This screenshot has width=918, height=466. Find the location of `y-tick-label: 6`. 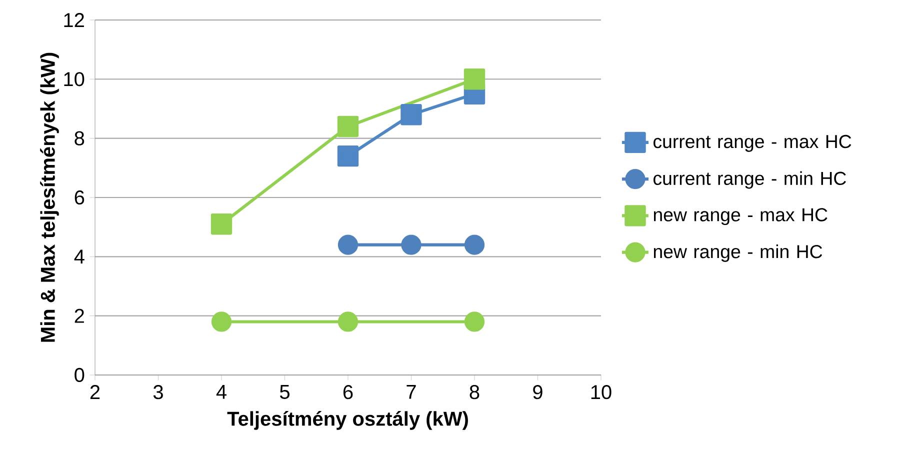

y-tick-label: 6 is located at coordinates (79, 197).